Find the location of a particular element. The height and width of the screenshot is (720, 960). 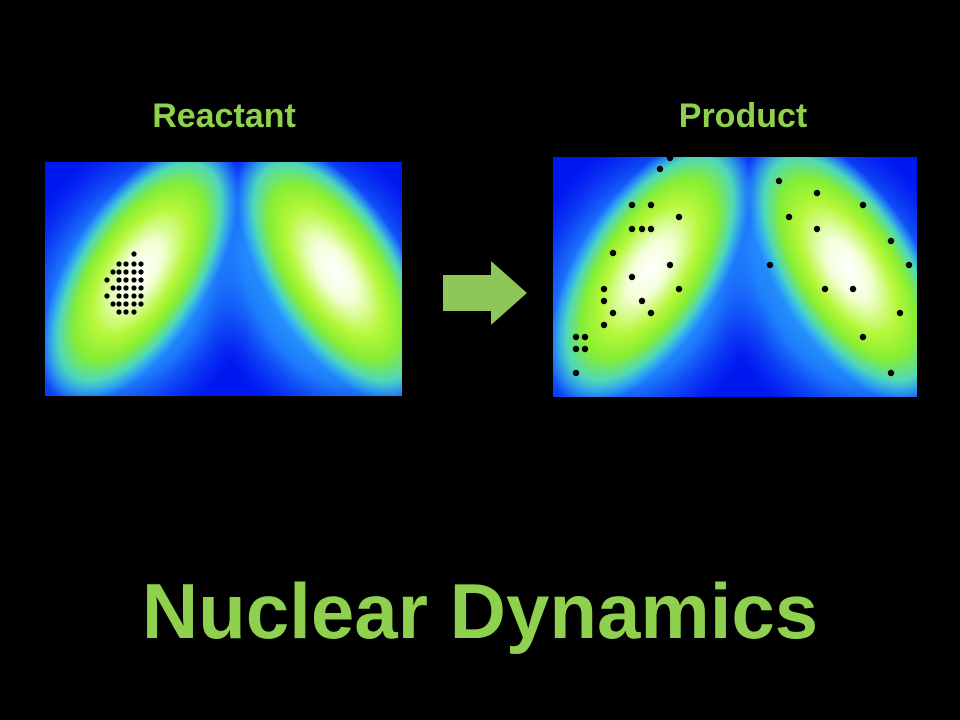

product-potential-surface is located at coordinates (735, 277).